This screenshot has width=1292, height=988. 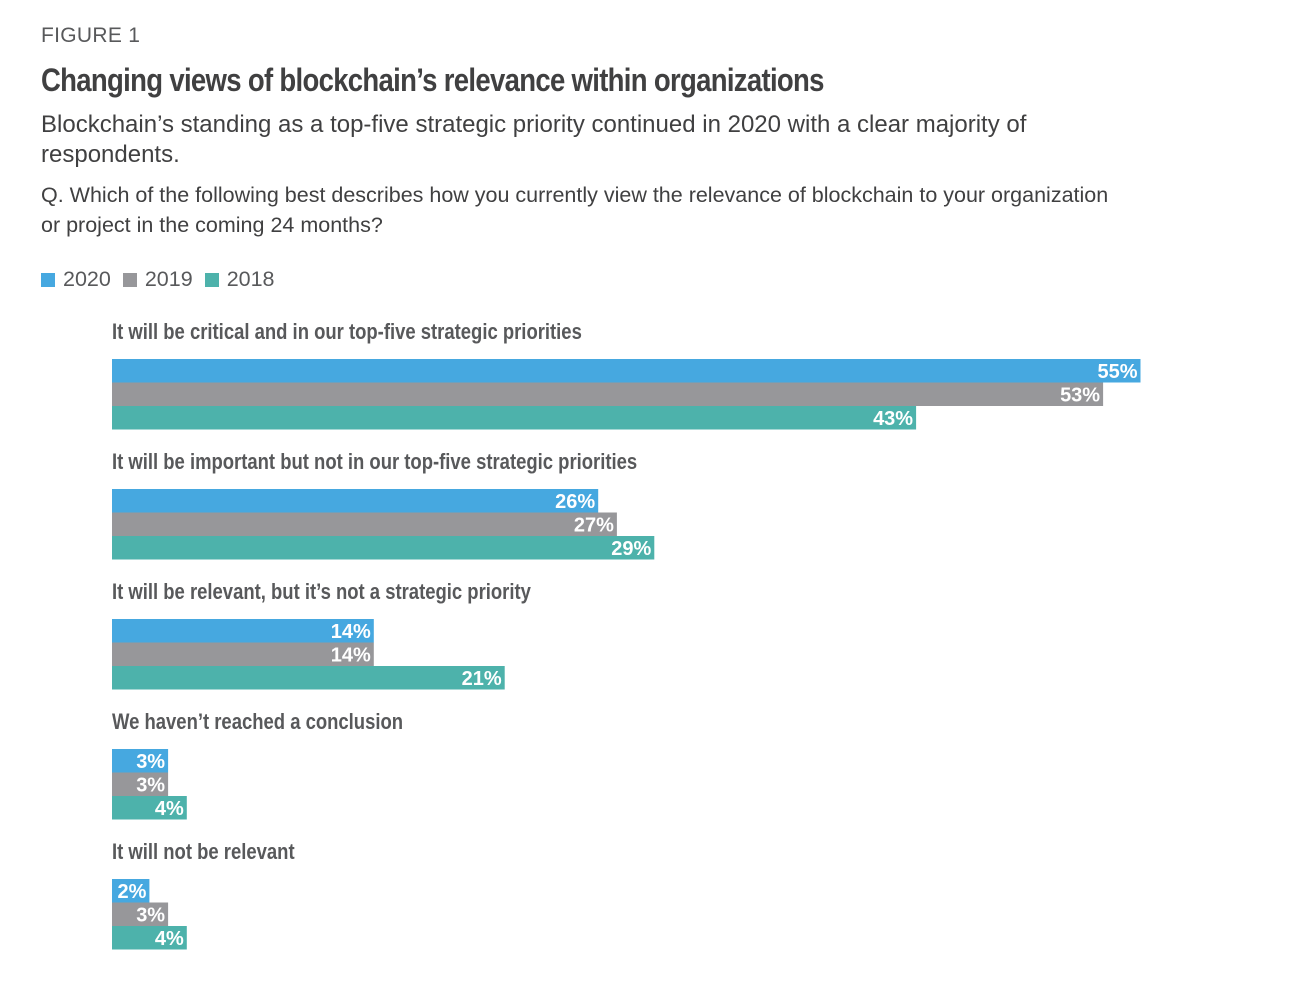 I want to click on legend: 2020 2019 2018, so click(x=164, y=279).